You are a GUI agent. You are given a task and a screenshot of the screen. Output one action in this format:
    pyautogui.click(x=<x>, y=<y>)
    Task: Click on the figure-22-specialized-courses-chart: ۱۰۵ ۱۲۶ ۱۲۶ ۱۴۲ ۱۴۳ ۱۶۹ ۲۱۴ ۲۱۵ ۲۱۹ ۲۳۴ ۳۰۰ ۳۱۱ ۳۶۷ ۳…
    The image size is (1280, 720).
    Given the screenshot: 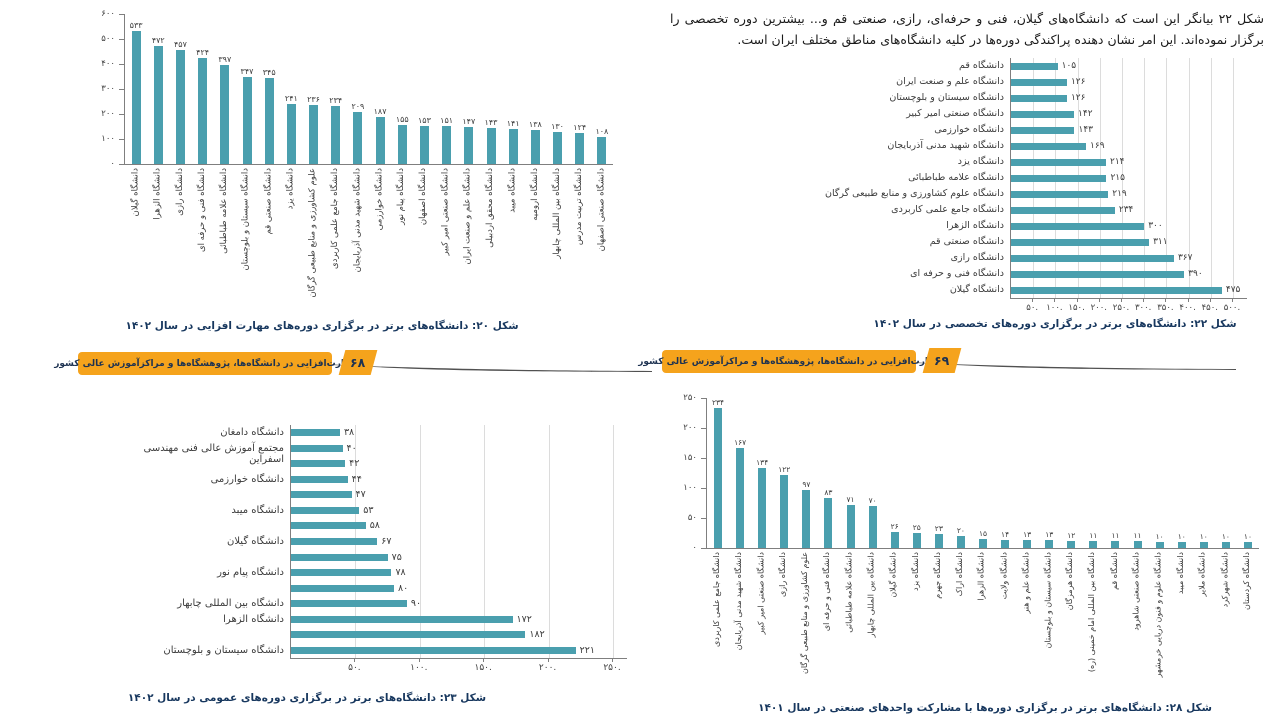 What is the action you would take?
    pyautogui.click(x=1047, y=202)
    